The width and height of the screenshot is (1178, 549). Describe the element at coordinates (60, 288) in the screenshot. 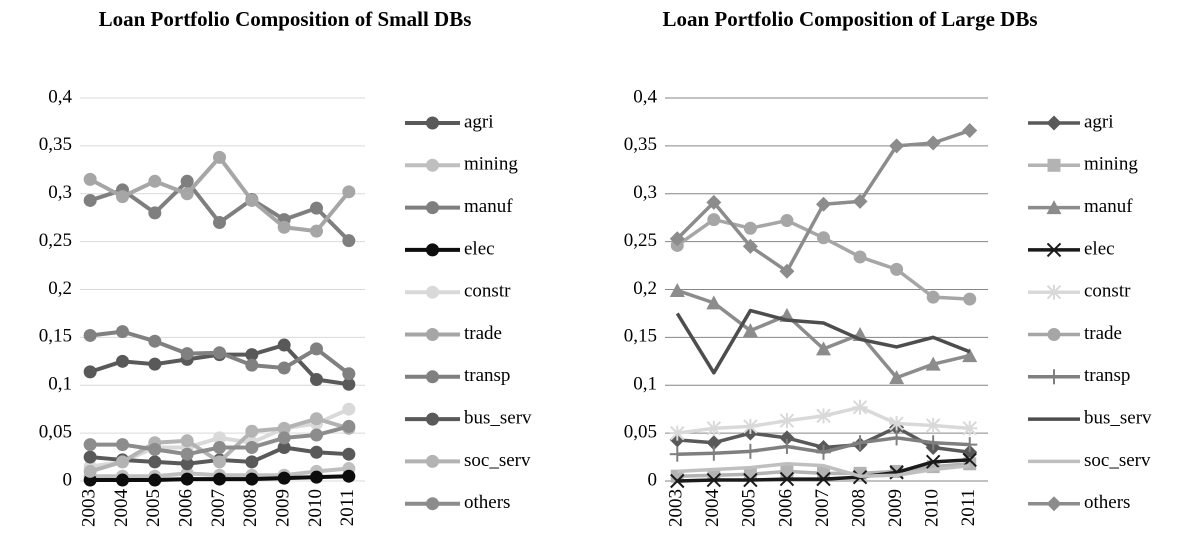

I see `y-tick-label: 0,2` at that location.